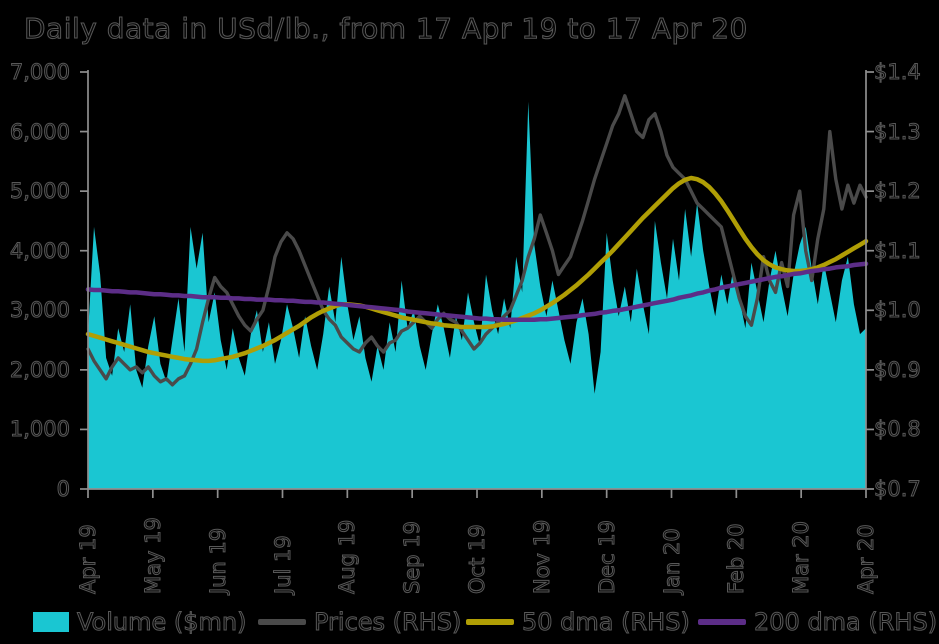 This screenshot has height=644, width=939. I want to click on left-tick-label: 2,000, so click(39, 369).